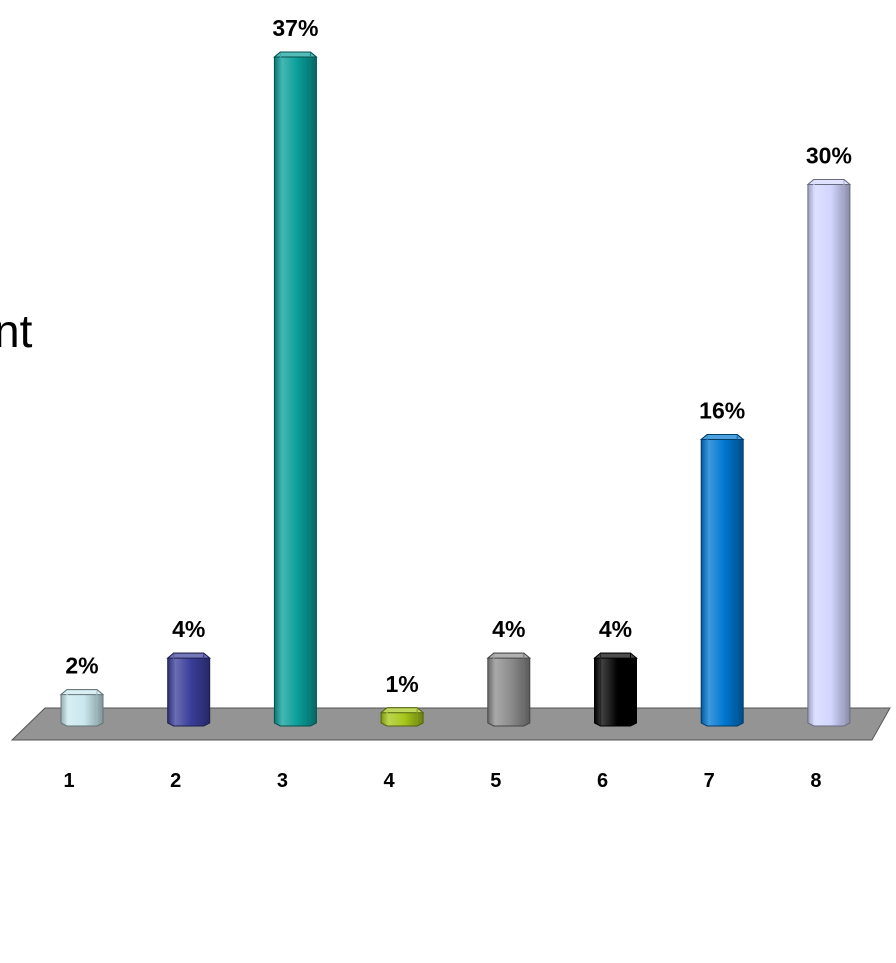 This screenshot has width=896, height=963. Describe the element at coordinates (81, 666) in the screenshot. I see `data-label-1: 2%` at that location.